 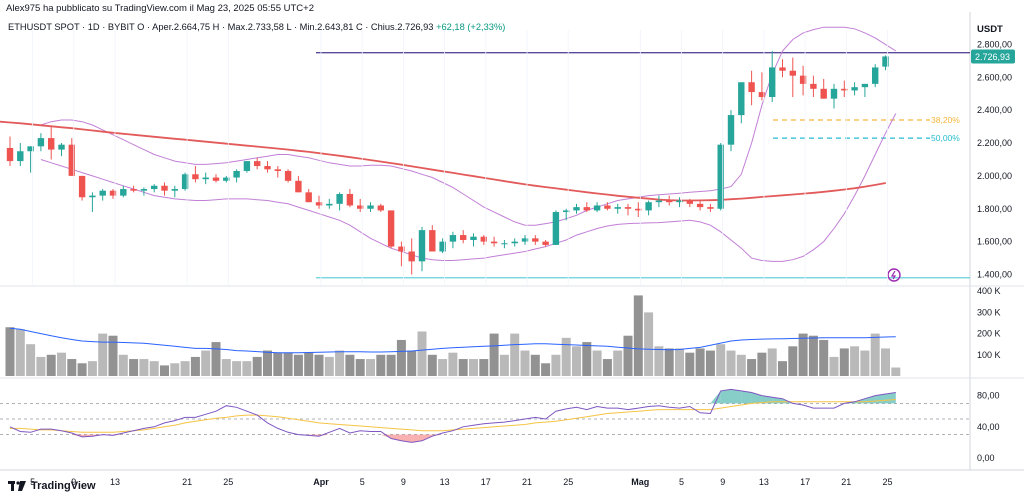 I want to click on rsi-oversold-fill, so click(x=396, y=437).